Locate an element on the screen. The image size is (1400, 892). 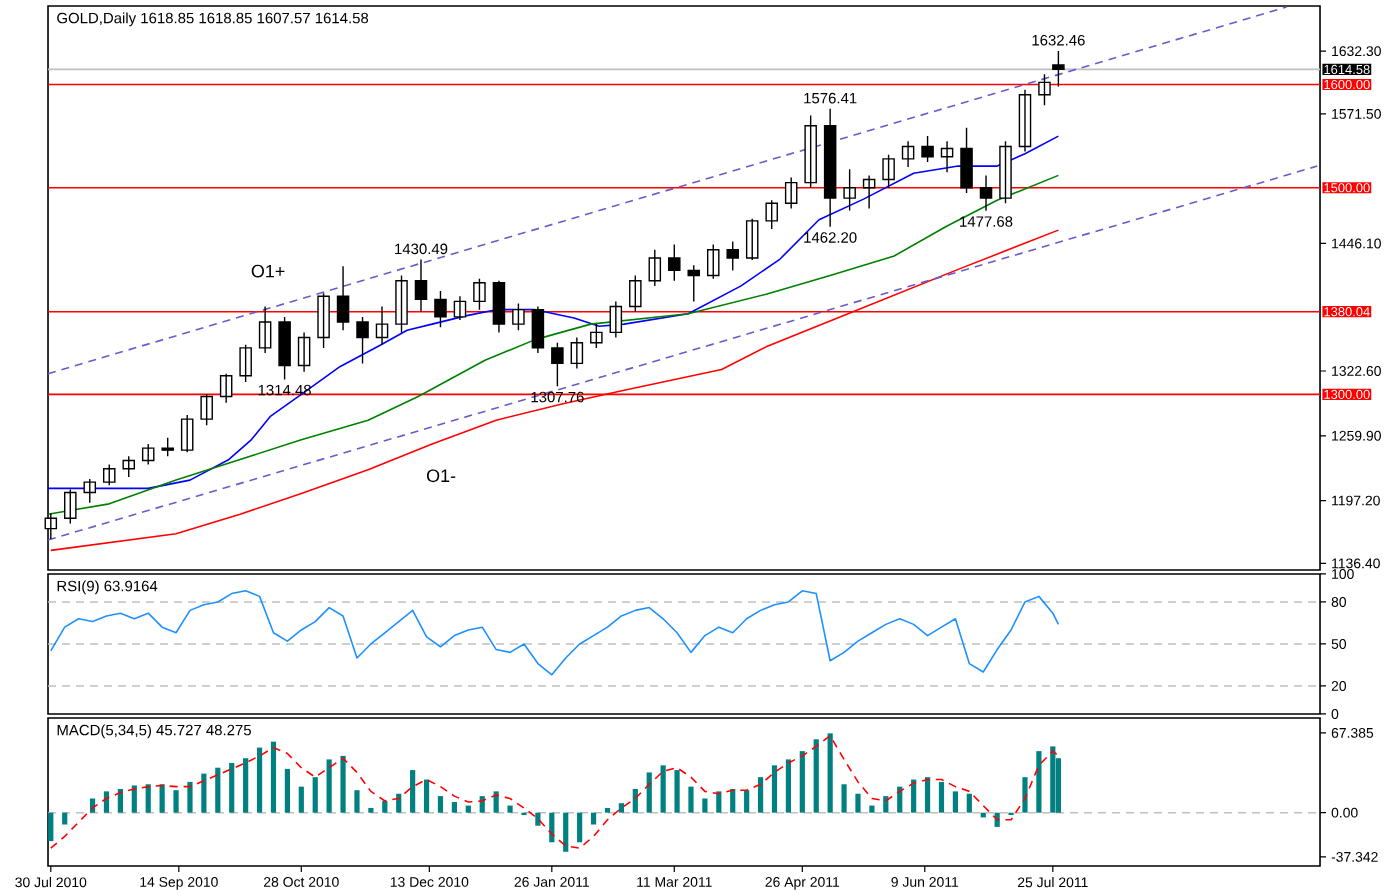
annotation: O1+ is located at coordinates (268, 271).